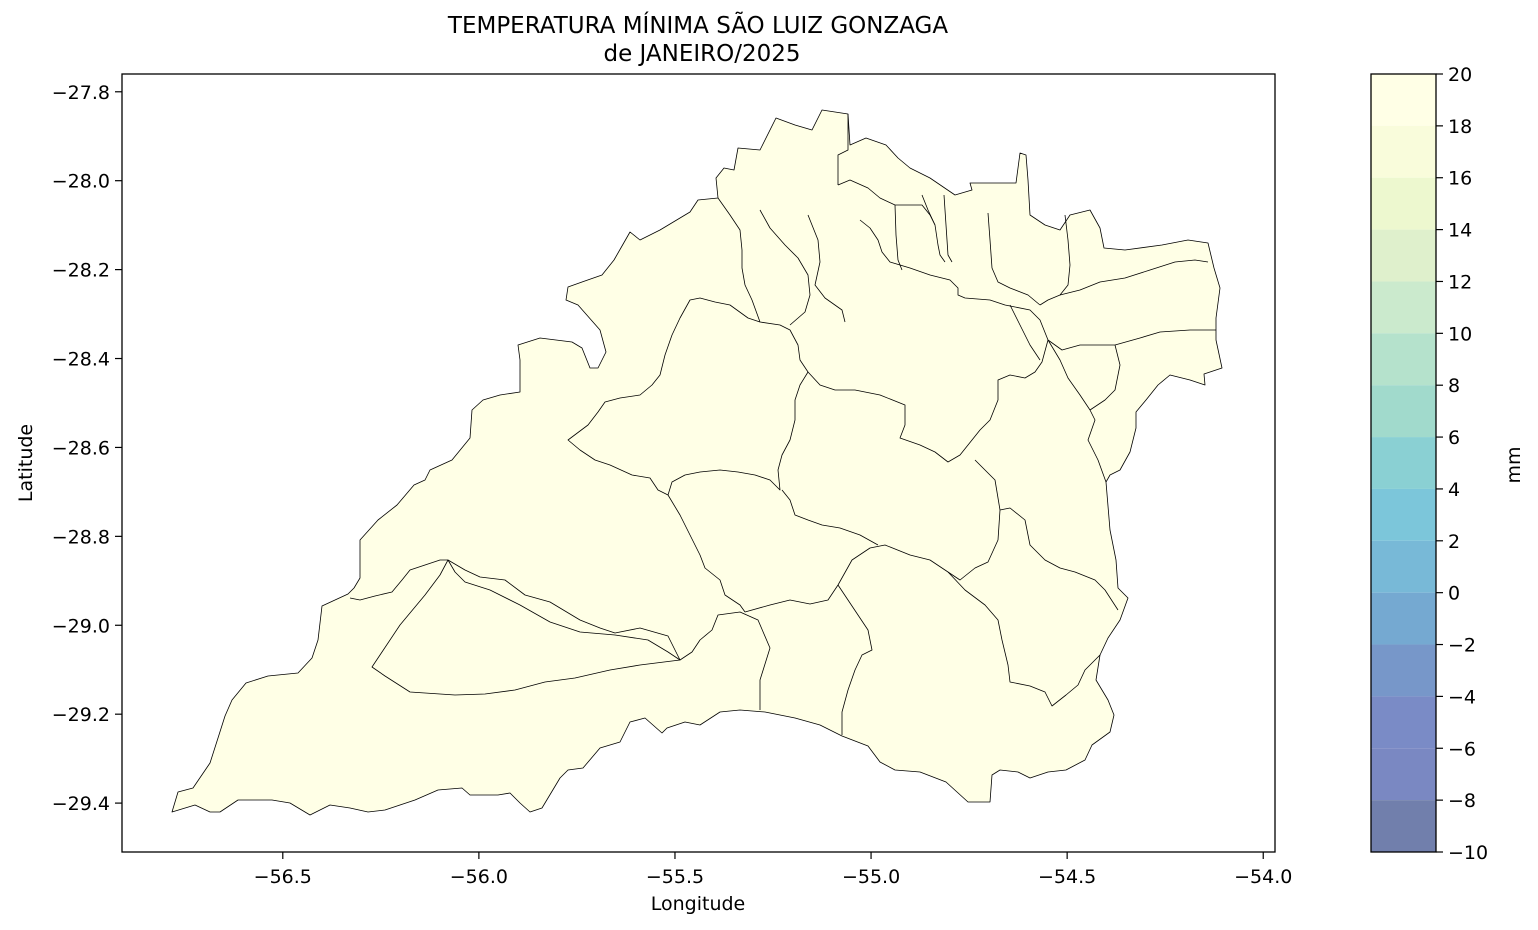 This screenshot has height=930, width=1538. I want to click on colorbar-tick-label: 0, so click(1454, 594).